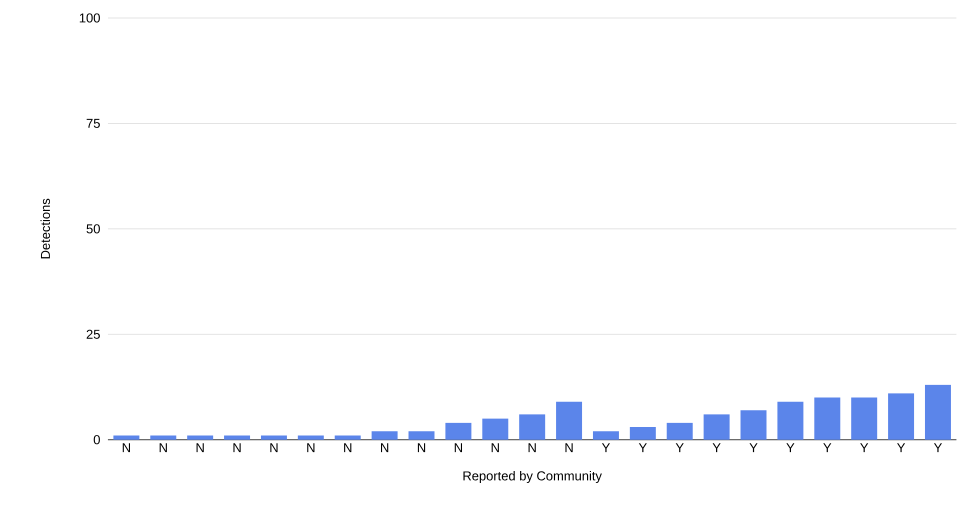 Image resolution: width=957 pixels, height=524 pixels. What do you see at coordinates (90, 18) in the screenshot?
I see `y-tick-label: 100` at bounding box center [90, 18].